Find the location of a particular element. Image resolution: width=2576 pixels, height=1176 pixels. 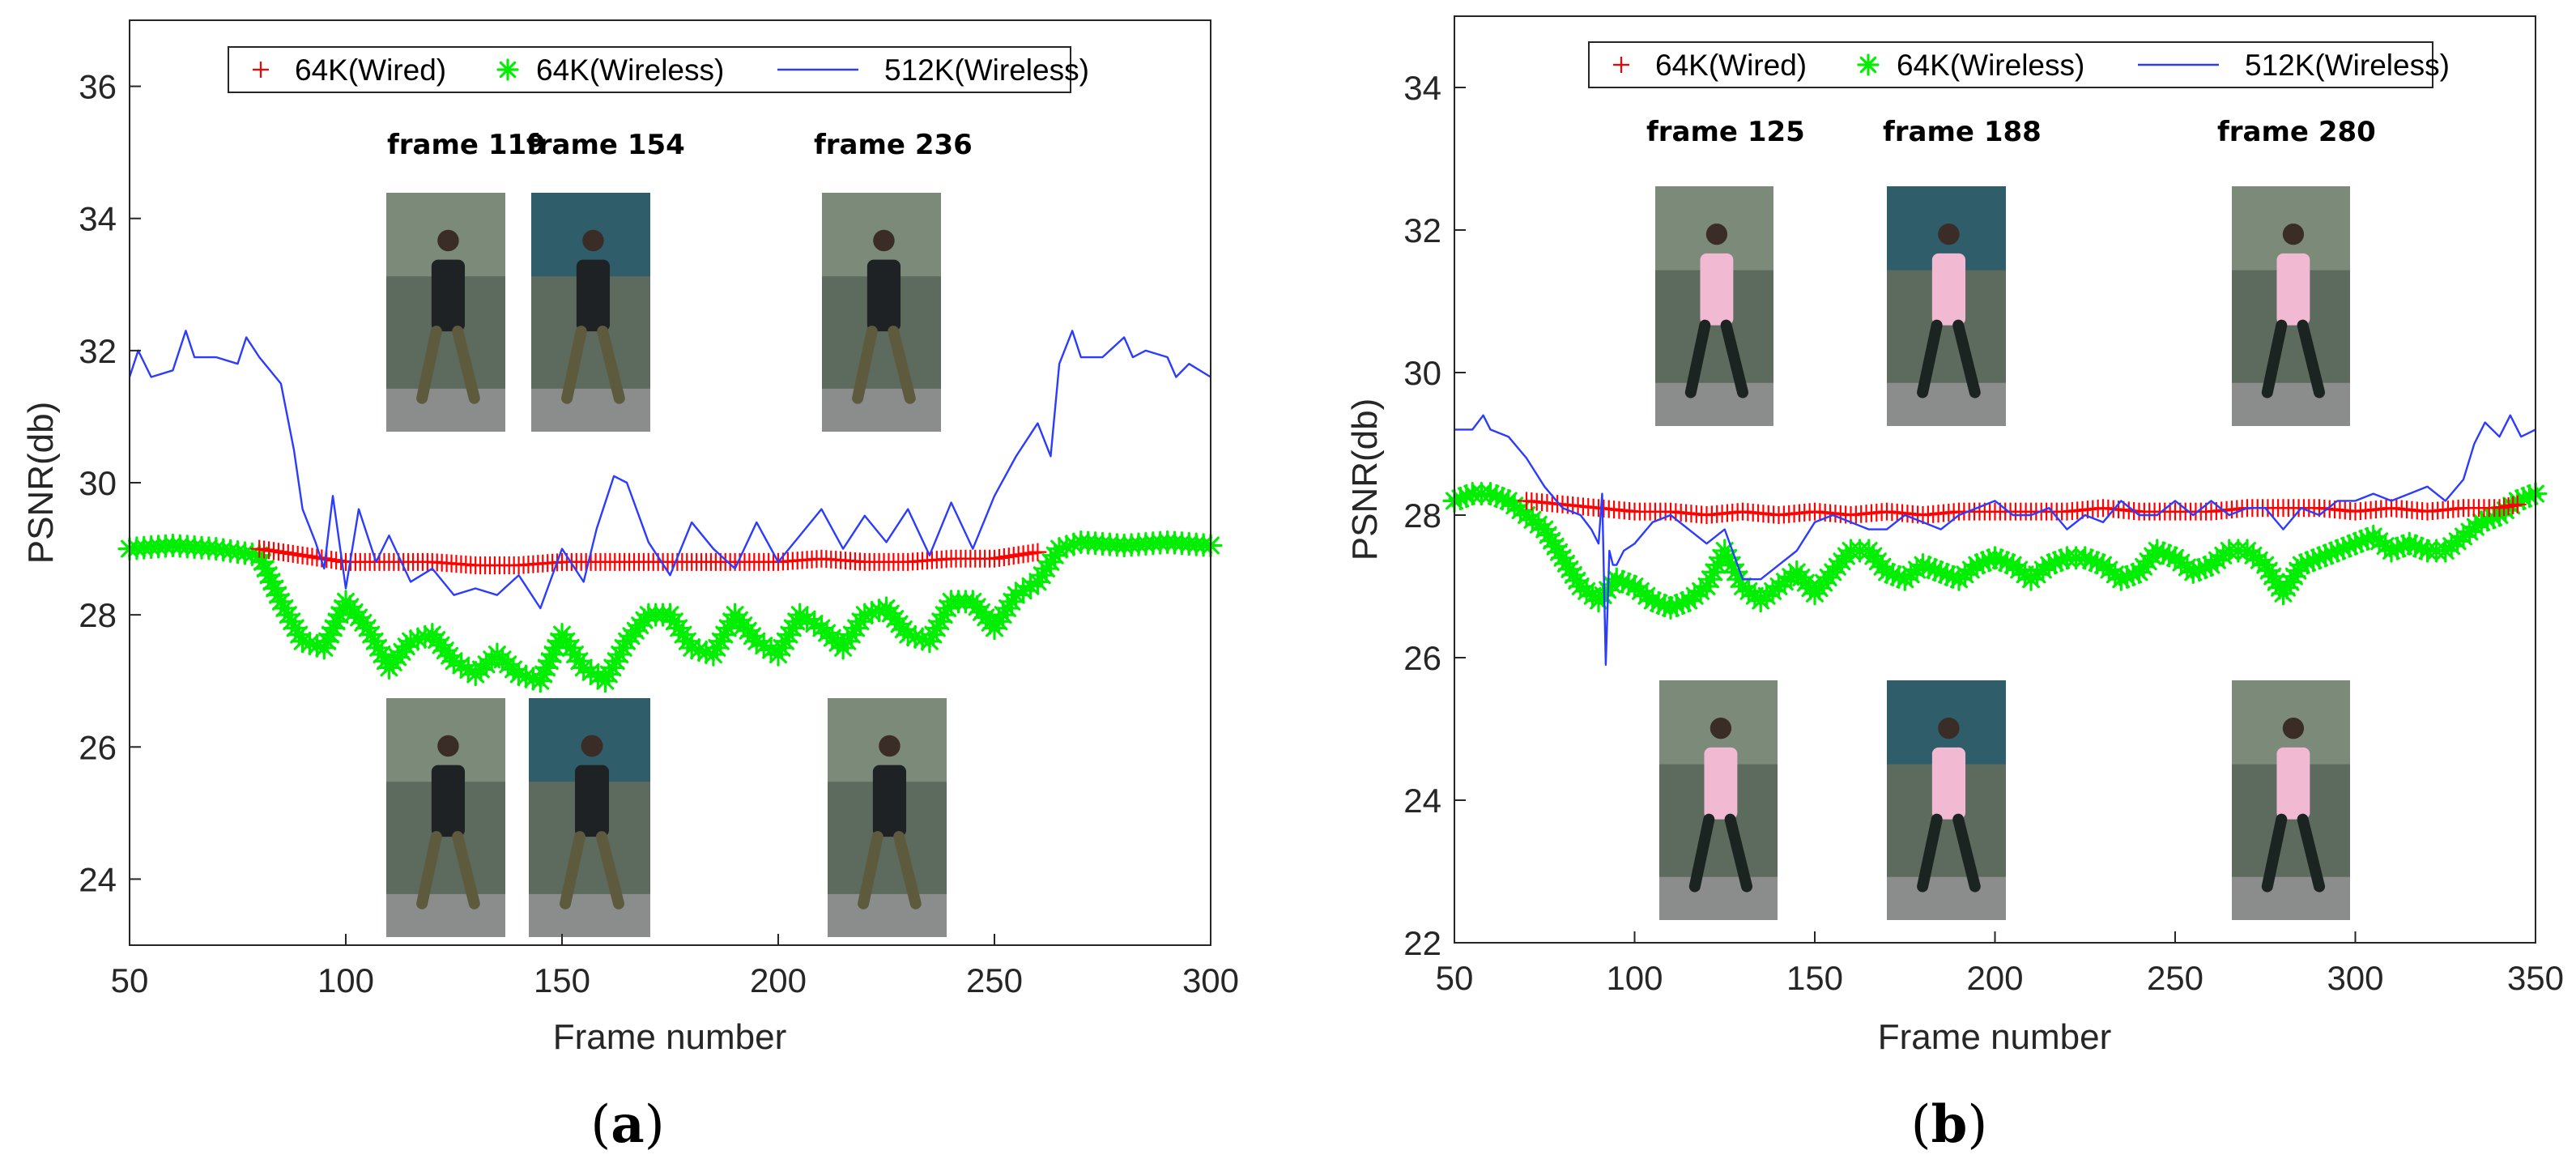

series-line is located at coordinates (669, 470).